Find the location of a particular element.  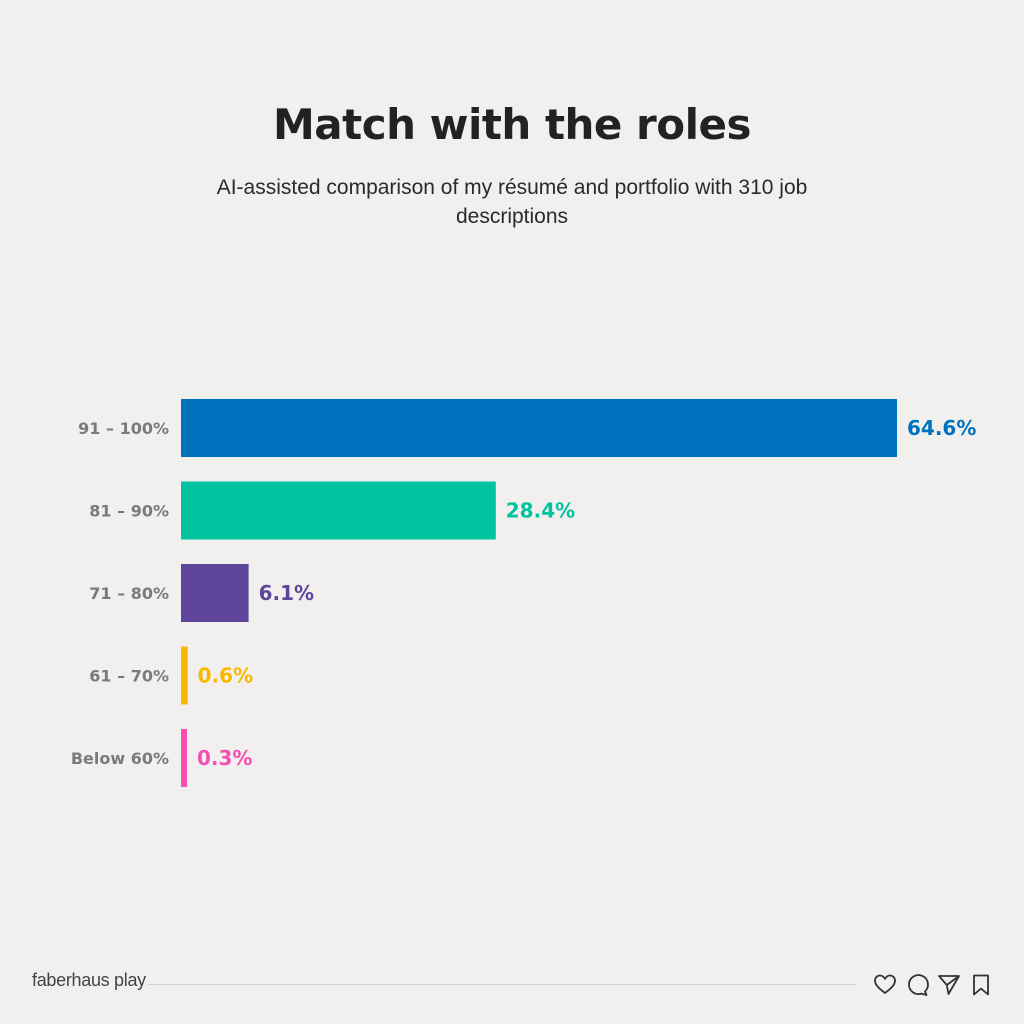

category-label-3: 61 – 70% is located at coordinates (129, 676).